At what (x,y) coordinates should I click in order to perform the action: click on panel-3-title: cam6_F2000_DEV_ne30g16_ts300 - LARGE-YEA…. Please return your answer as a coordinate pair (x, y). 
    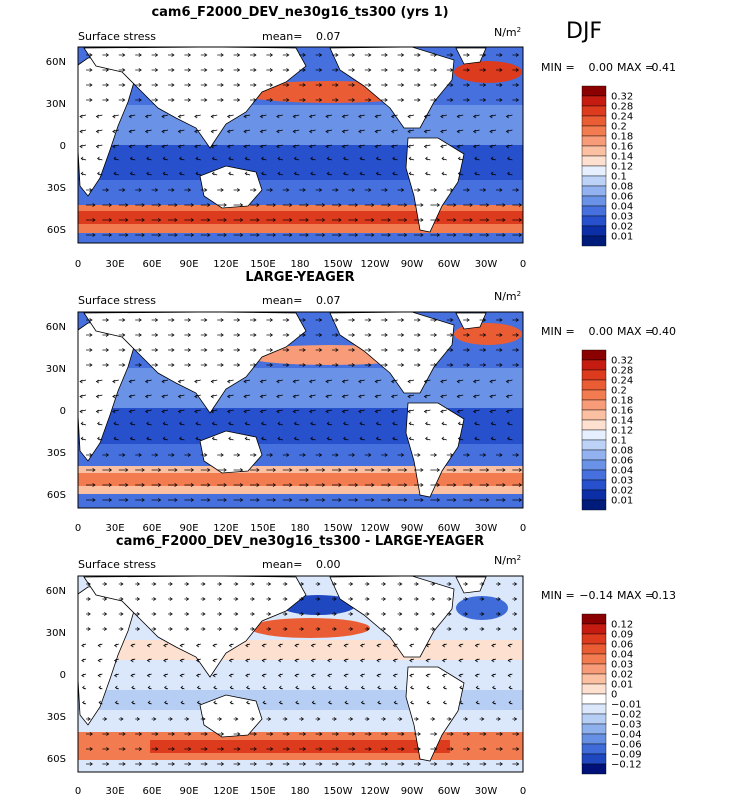
    Looking at the image, I should click on (300, 541).